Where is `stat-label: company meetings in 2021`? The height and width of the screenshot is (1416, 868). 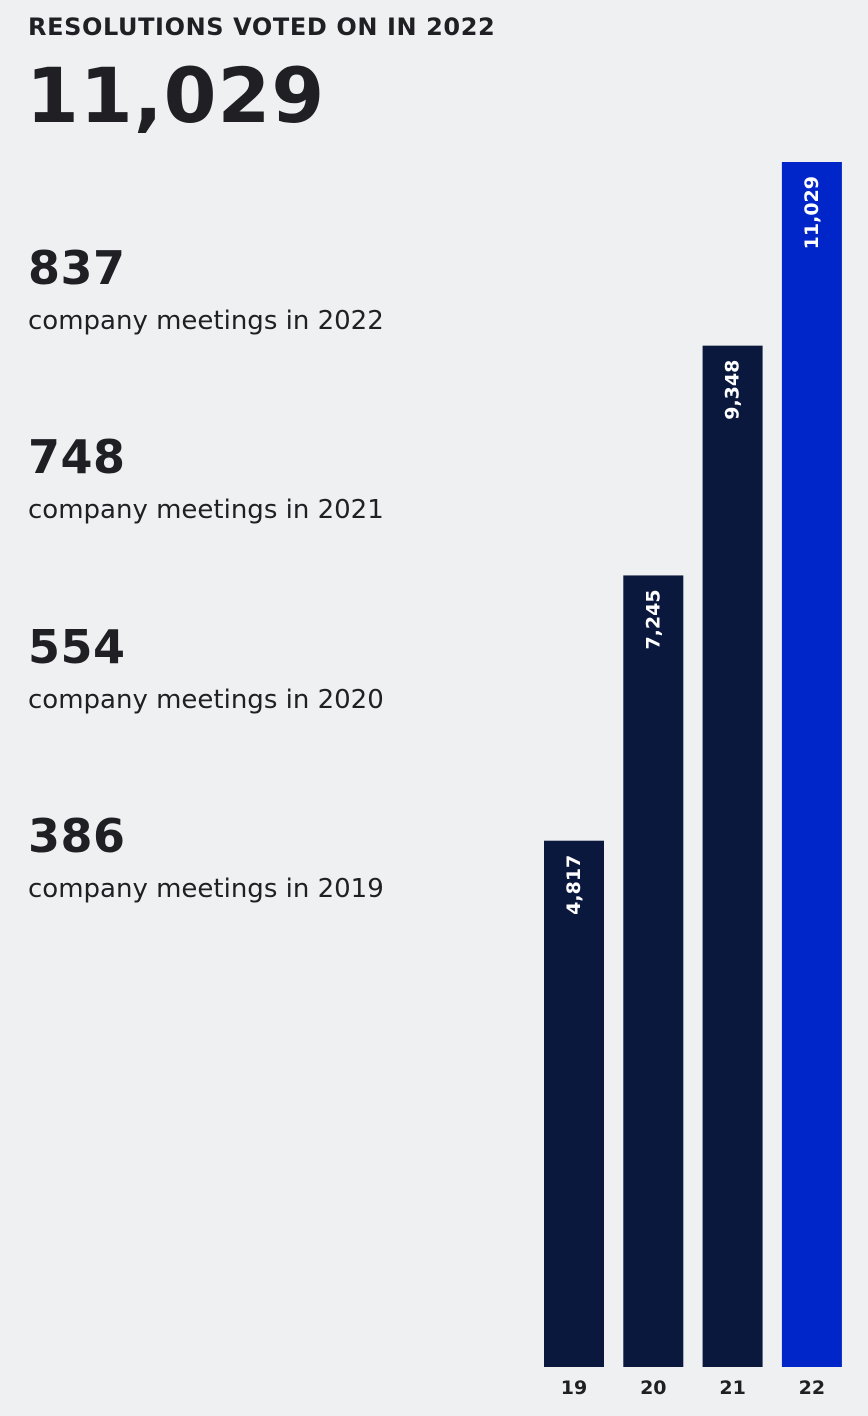
stat-label: company meetings in 2021 is located at coordinates (206, 510).